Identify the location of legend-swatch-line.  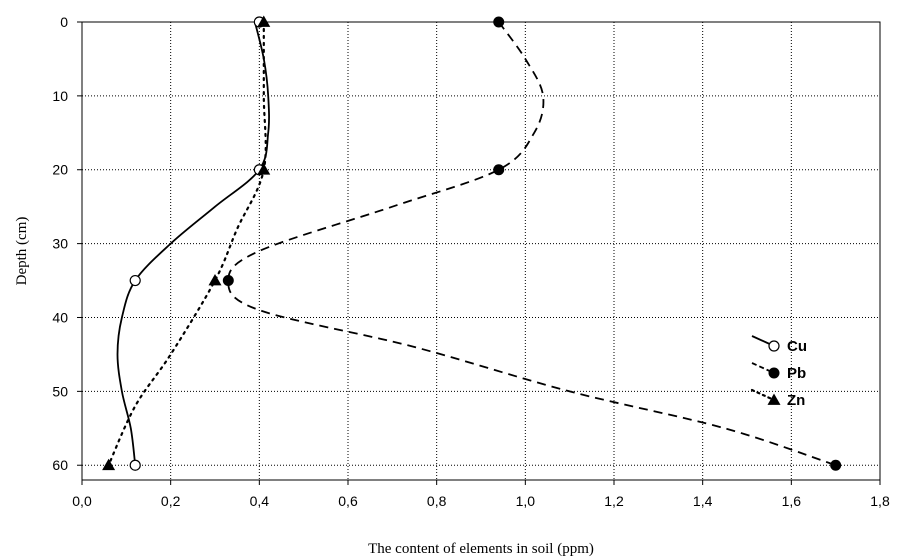
(763, 395).